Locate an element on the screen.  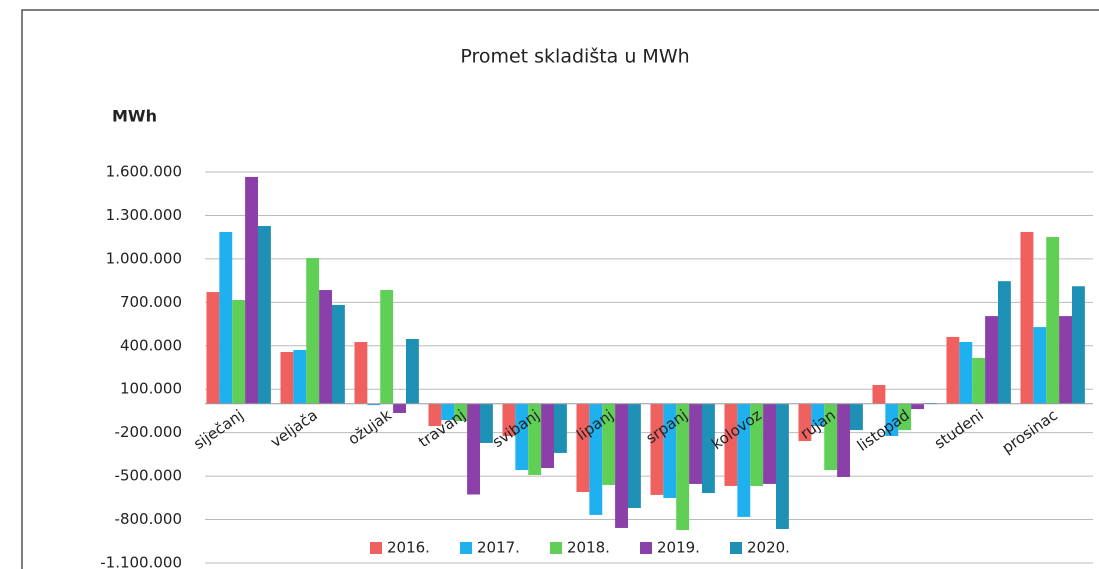
y-tick-label: -500.000 is located at coordinates (148, 476).